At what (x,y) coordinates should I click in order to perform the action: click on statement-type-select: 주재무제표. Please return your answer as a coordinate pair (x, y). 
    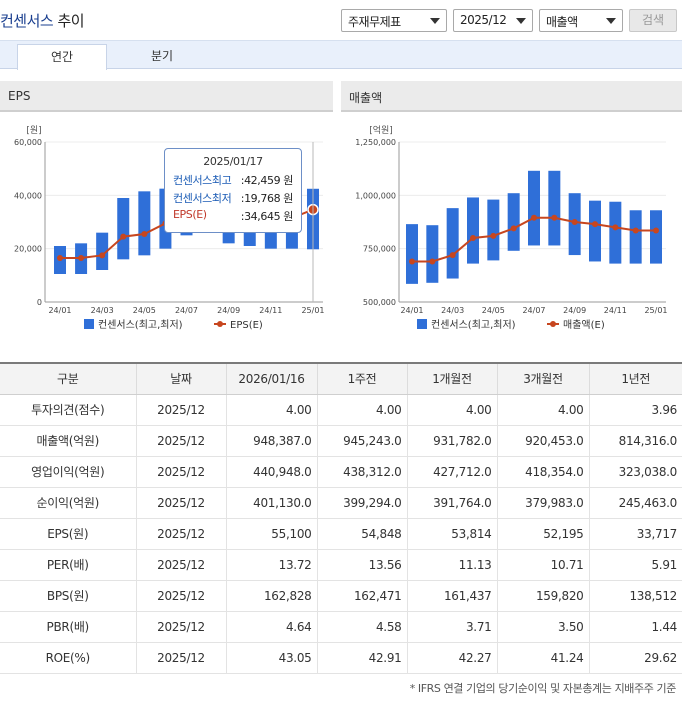
    Looking at the image, I should click on (394, 20).